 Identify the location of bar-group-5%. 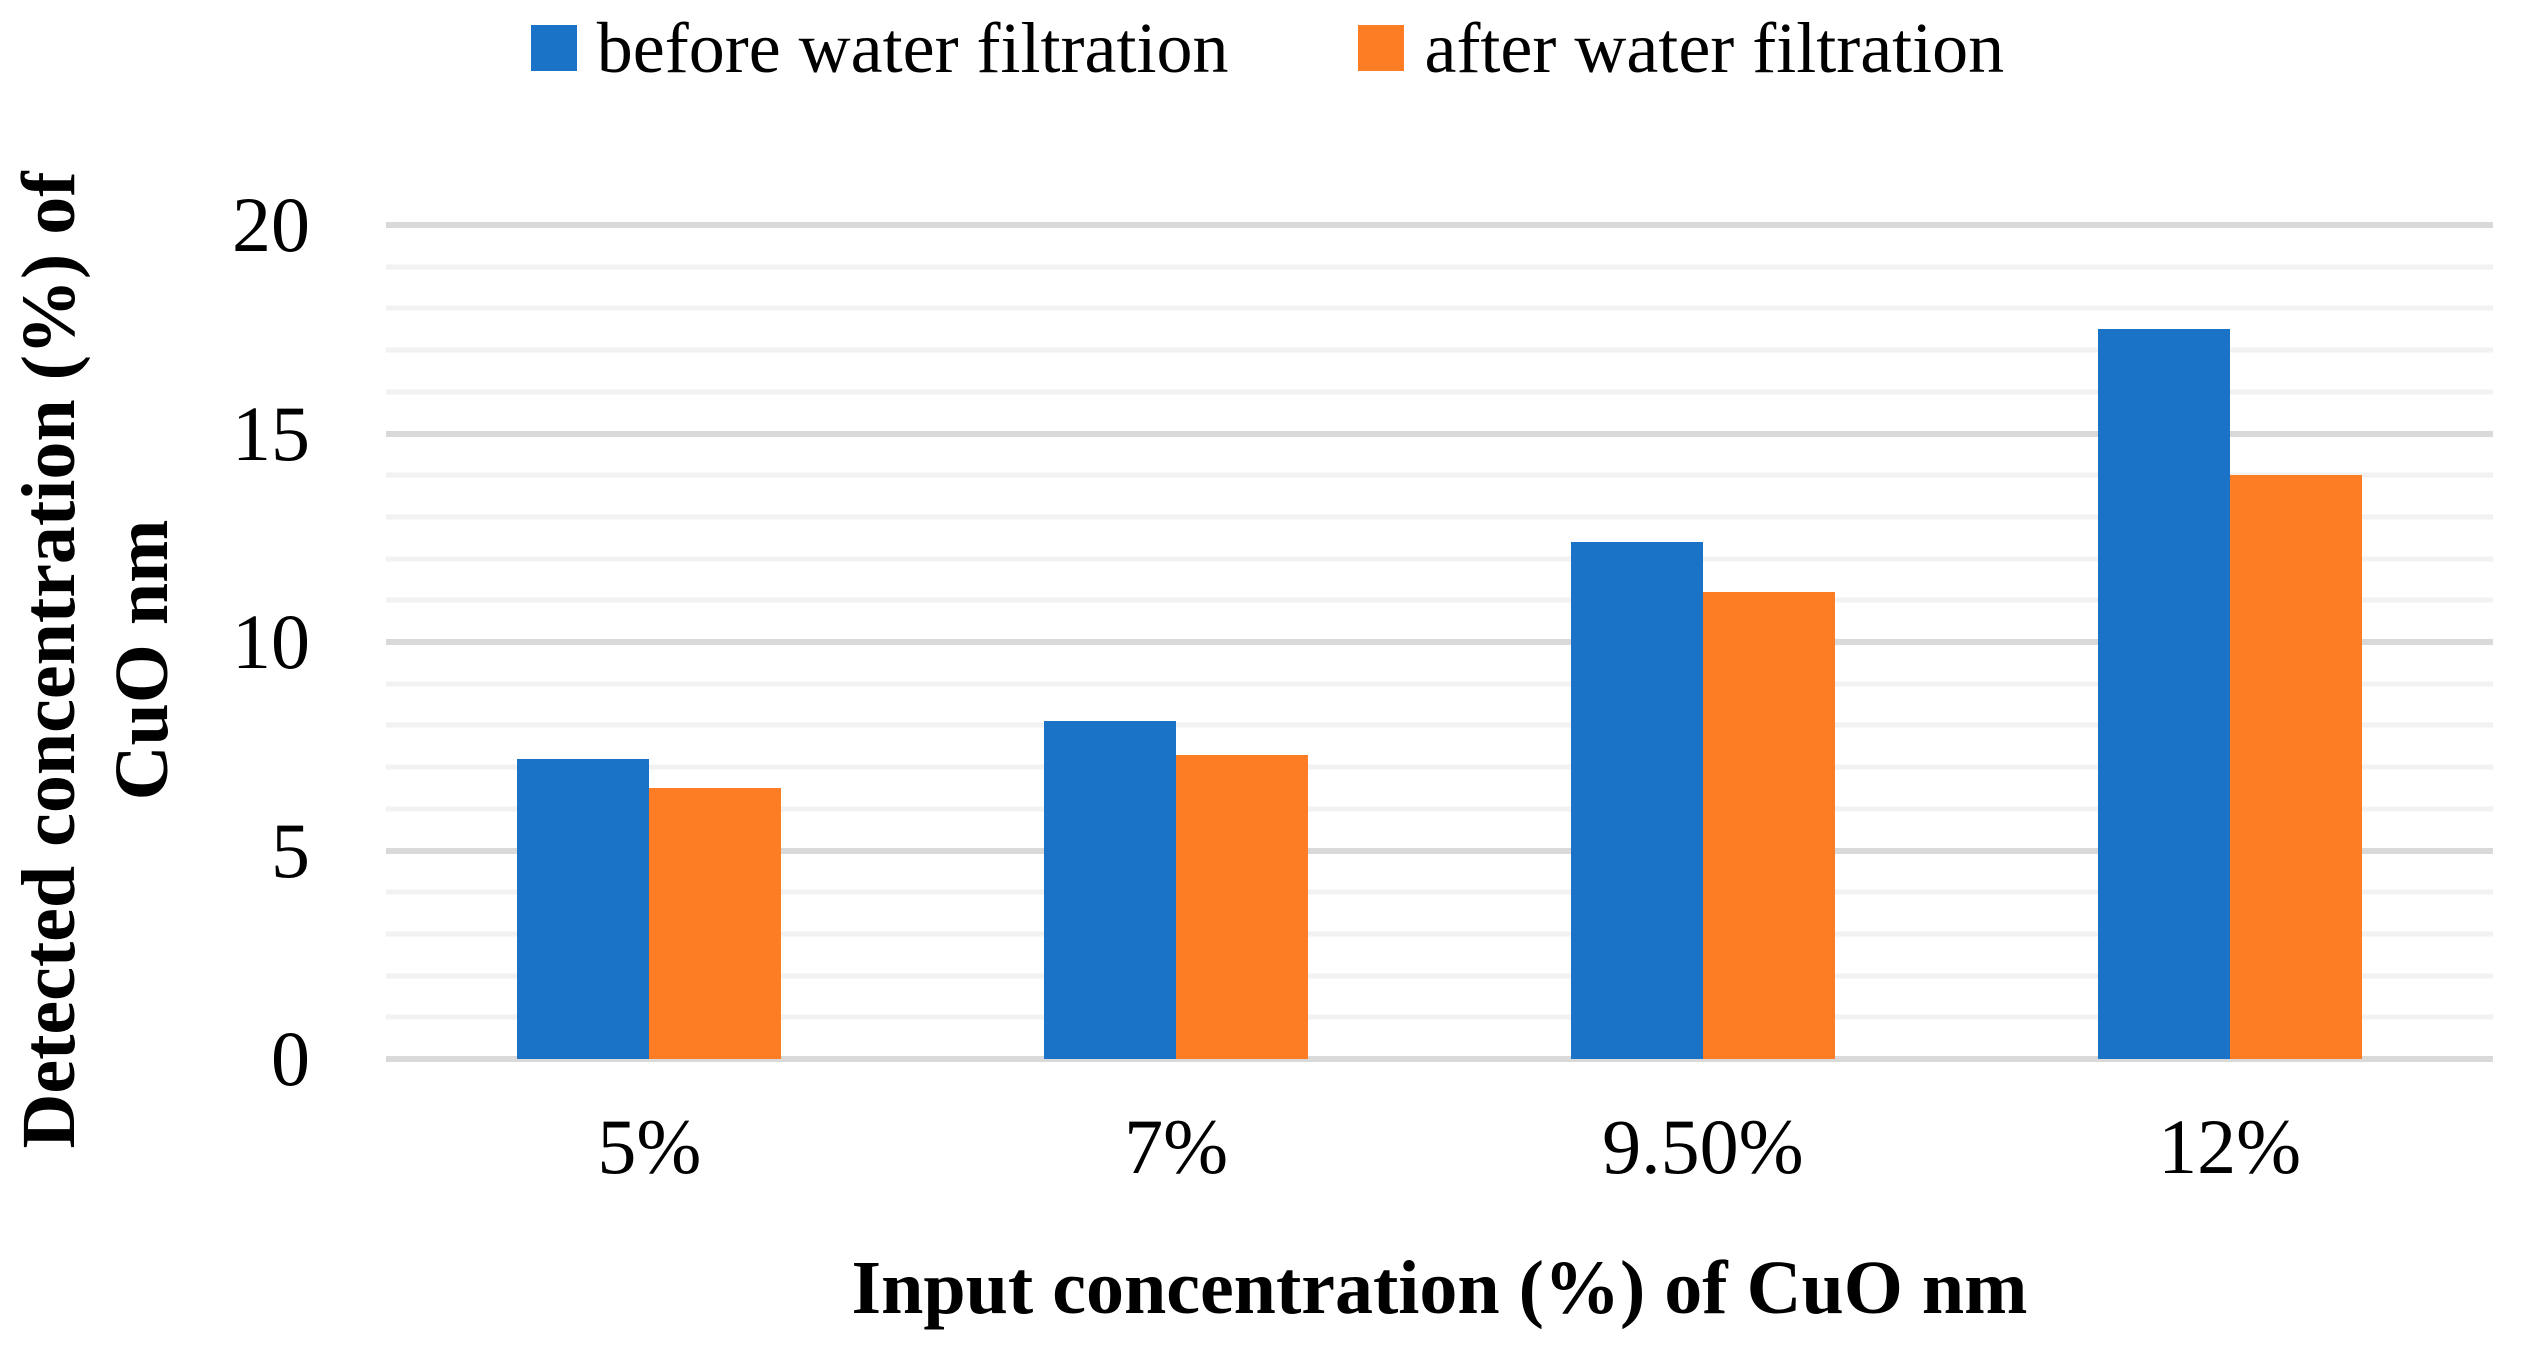
(649, 642).